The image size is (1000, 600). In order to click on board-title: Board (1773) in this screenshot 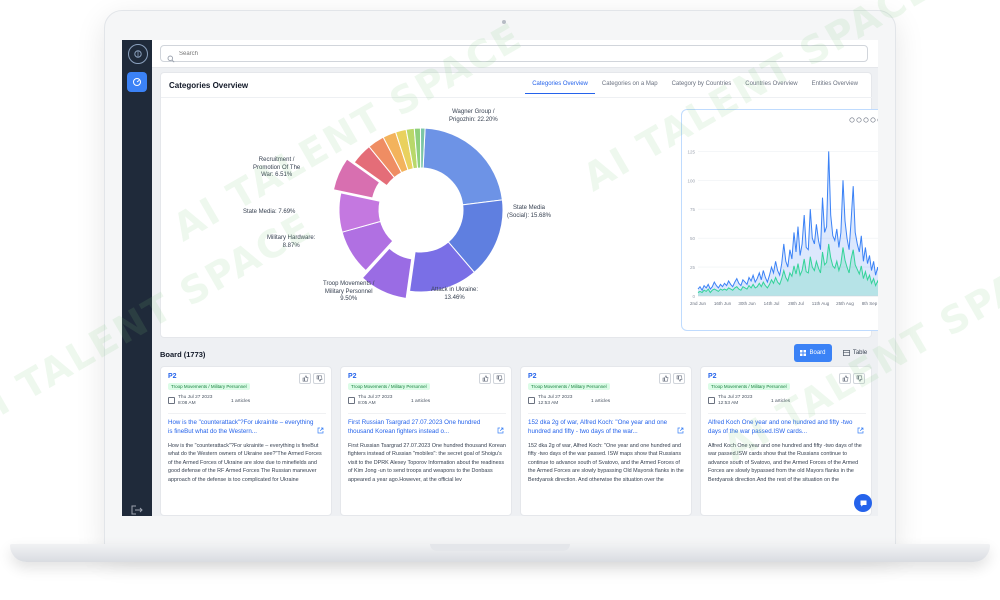, I will do `click(183, 354)`.